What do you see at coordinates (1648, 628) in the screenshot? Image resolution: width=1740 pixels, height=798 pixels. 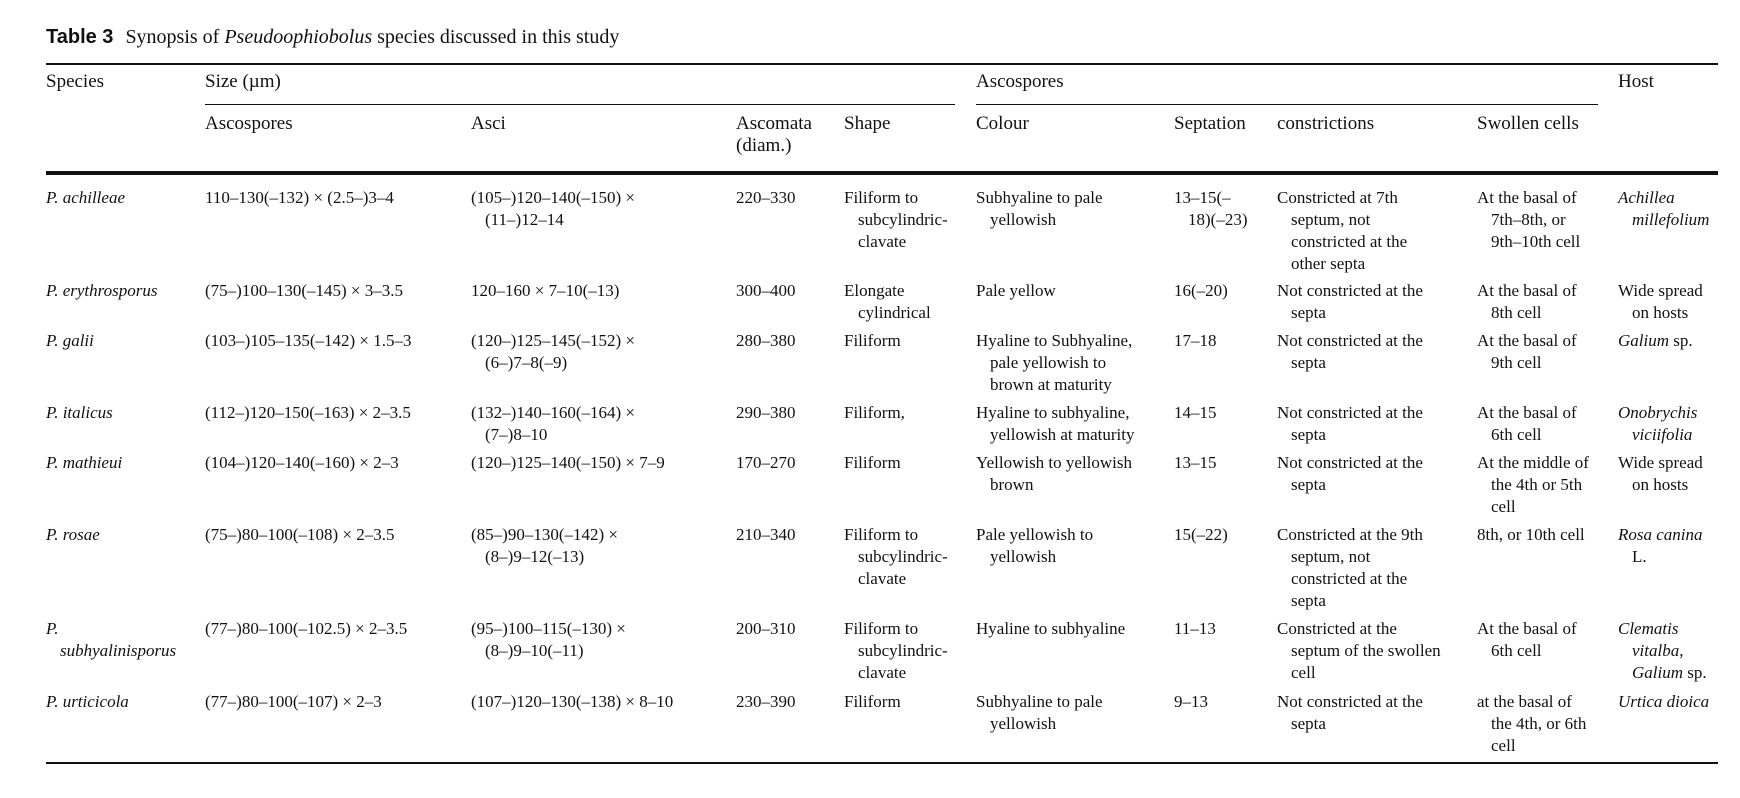 I see `cell-host-line: Clematis` at bounding box center [1648, 628].